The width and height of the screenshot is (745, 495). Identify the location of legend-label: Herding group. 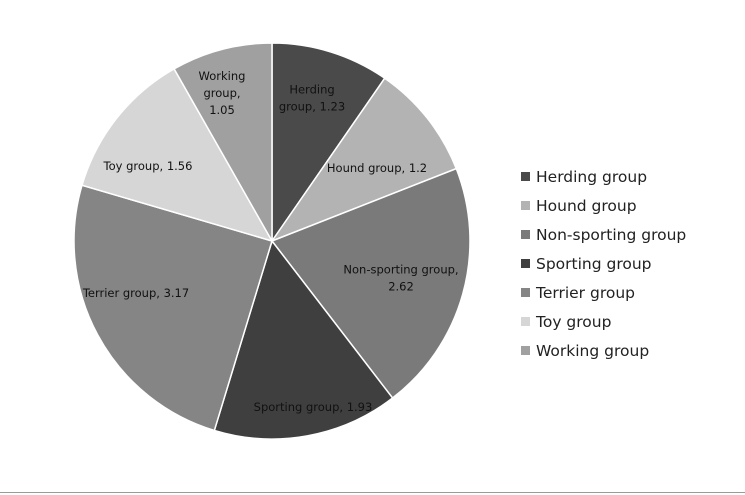
(592, 176).